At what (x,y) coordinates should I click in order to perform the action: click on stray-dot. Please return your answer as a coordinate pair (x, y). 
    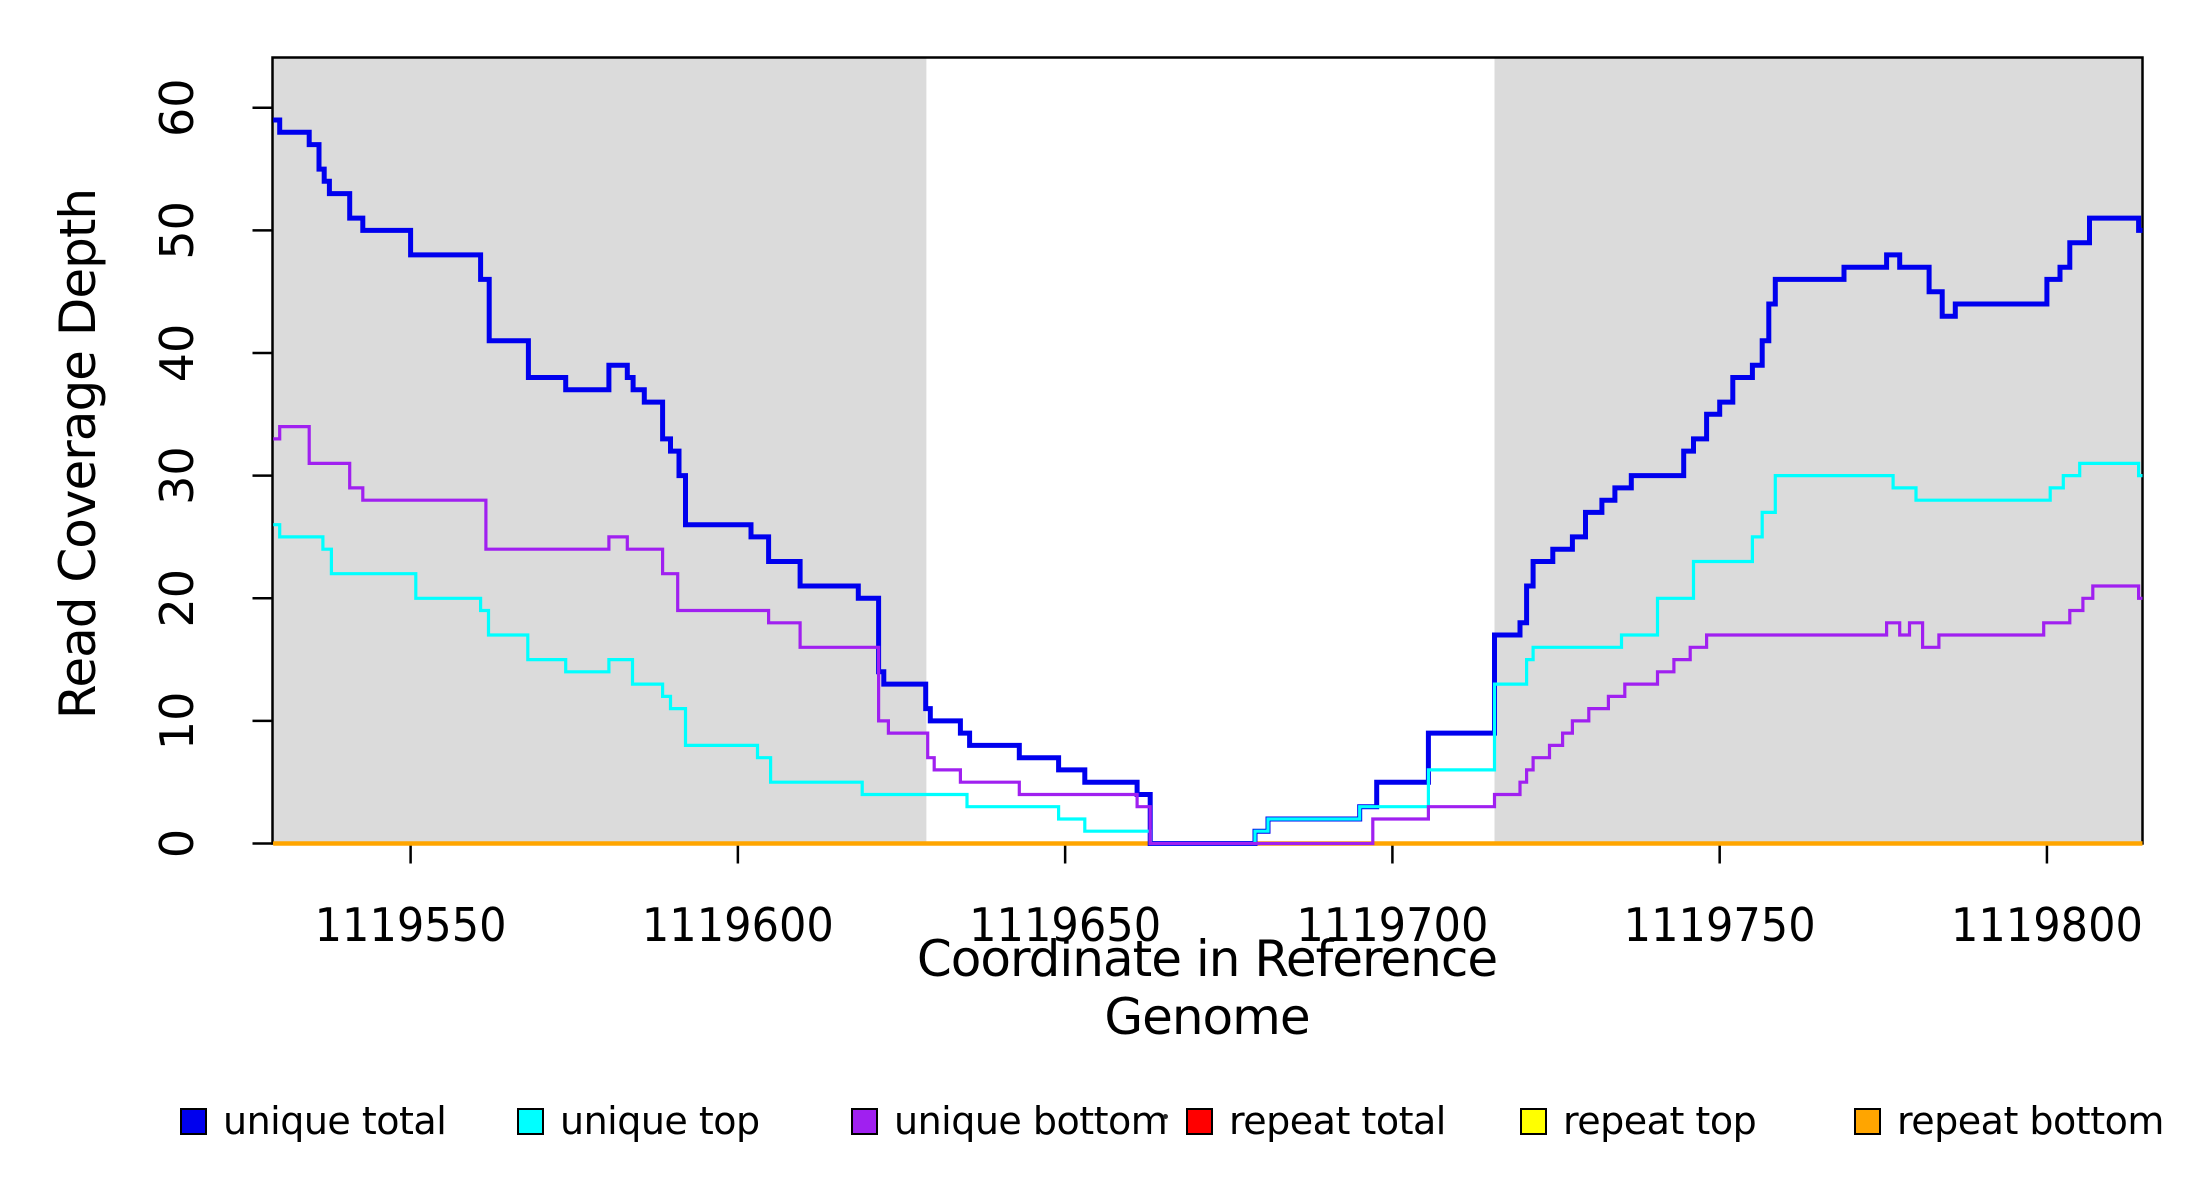
    Looking at the image, I should click on (1165, 1116).